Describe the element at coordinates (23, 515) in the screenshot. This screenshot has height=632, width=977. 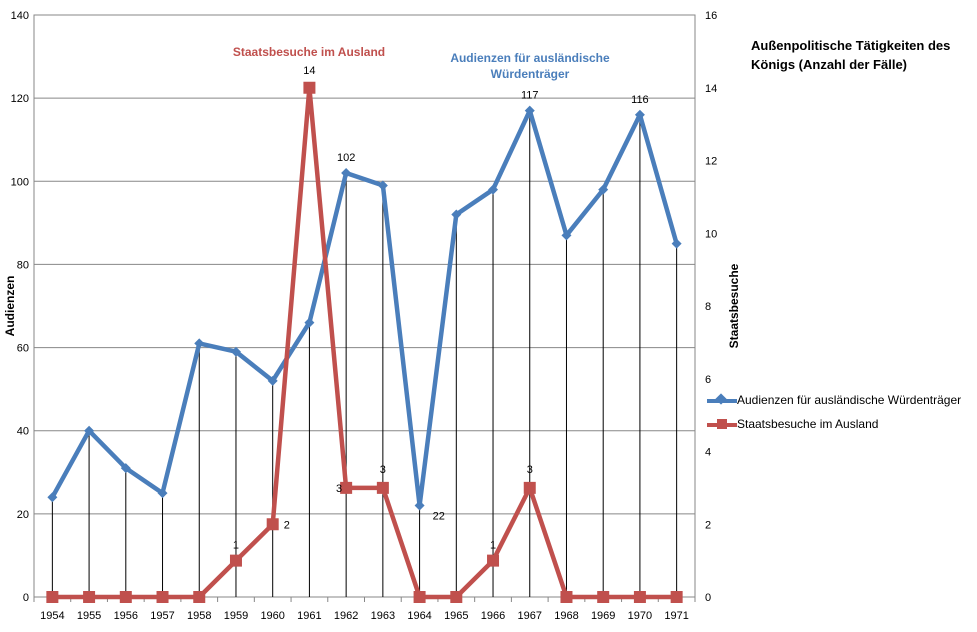
I see `y-left-tick-label: 20` at that location.